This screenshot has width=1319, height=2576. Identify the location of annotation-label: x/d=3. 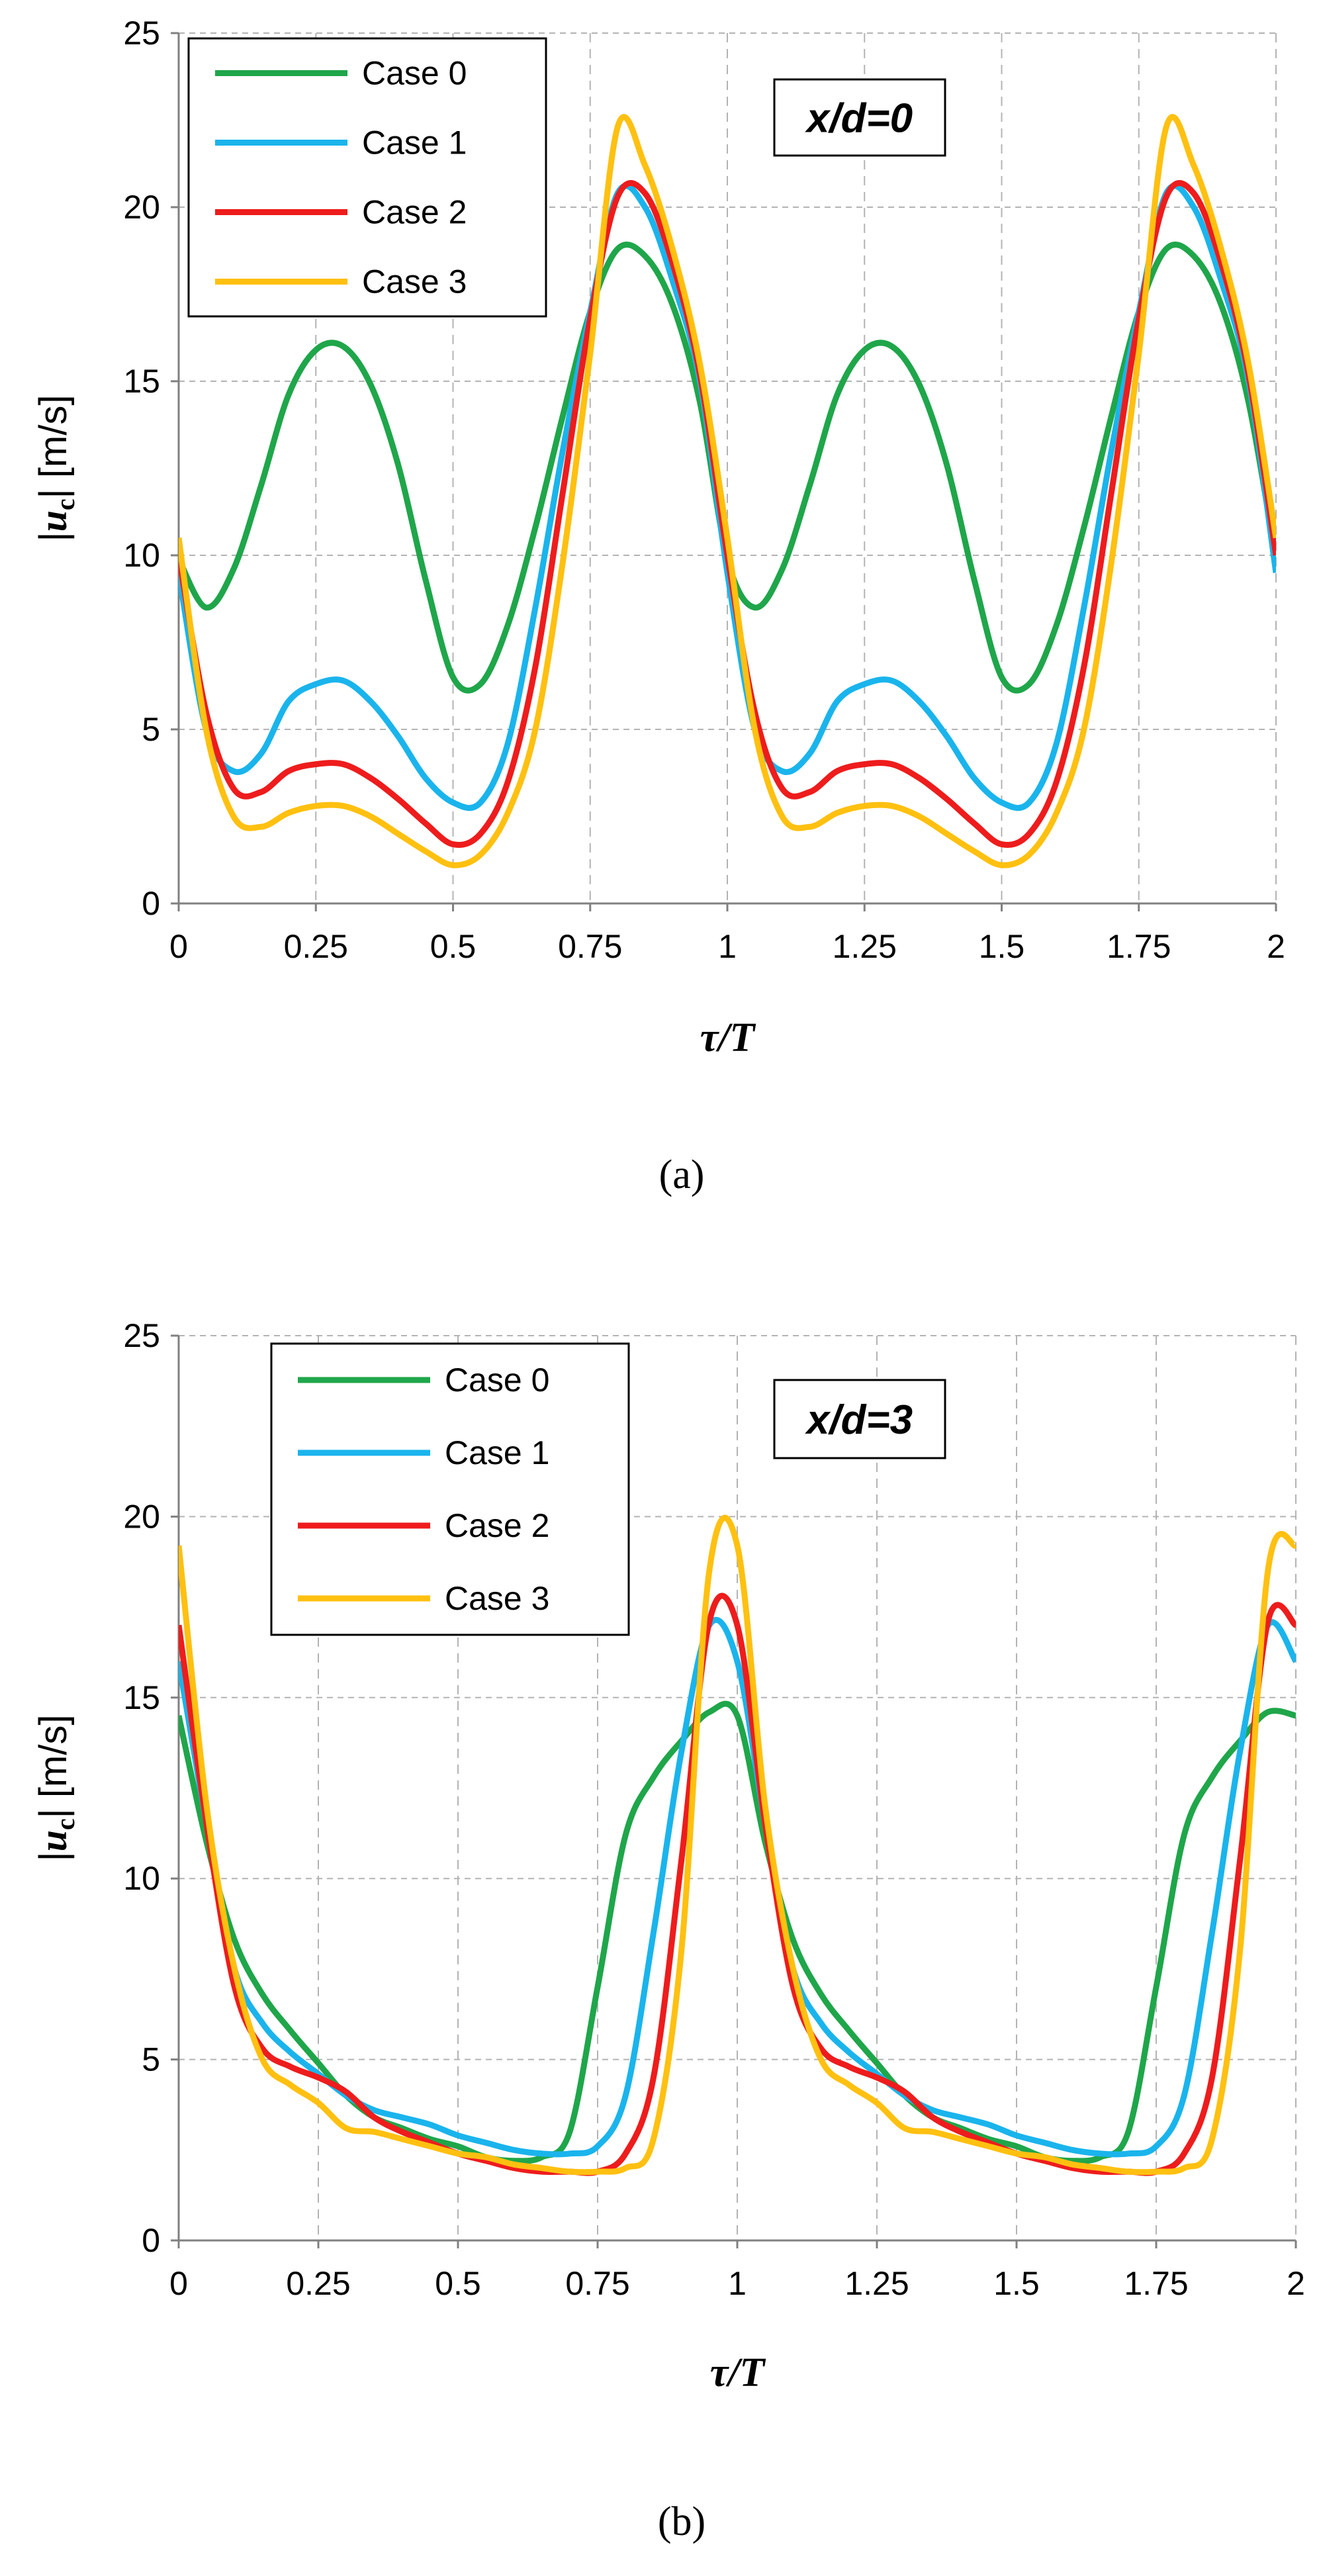
(859, 1420).